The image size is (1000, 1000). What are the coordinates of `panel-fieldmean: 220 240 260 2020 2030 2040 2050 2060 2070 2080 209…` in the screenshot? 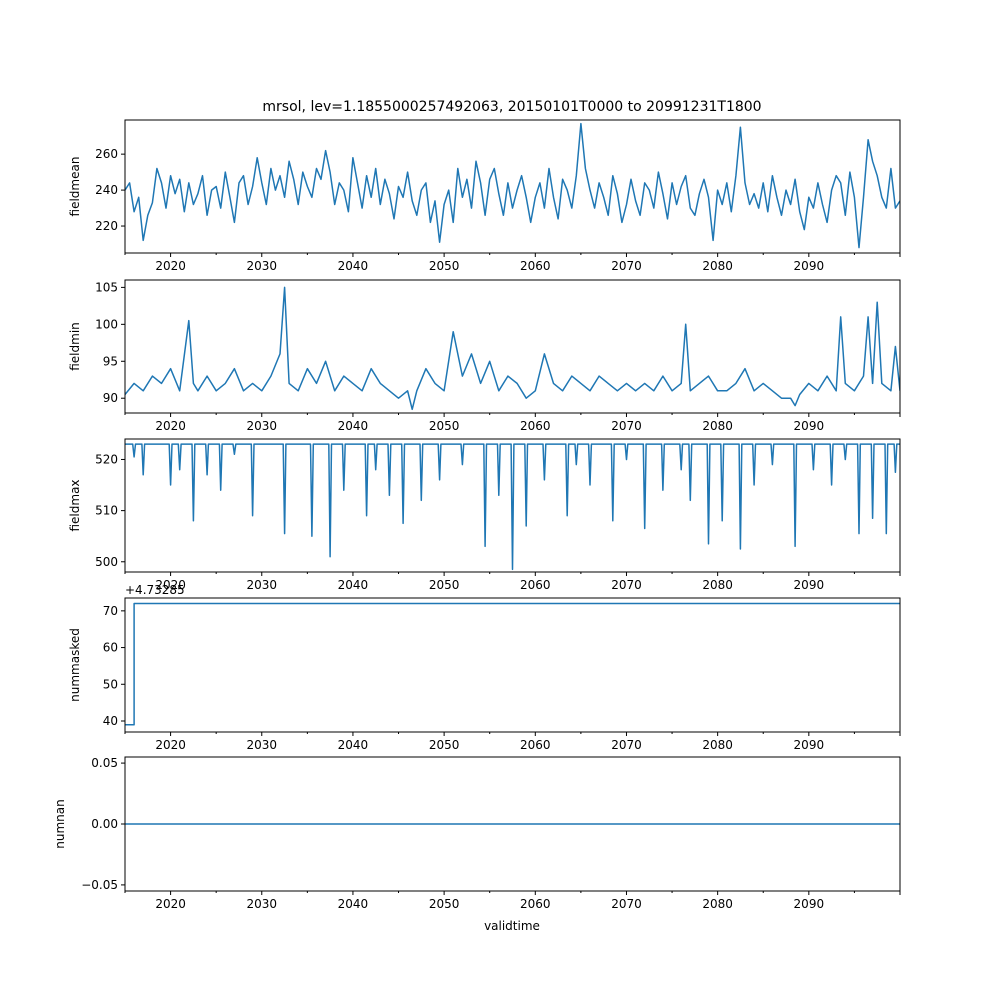 It's located at (484, 196).